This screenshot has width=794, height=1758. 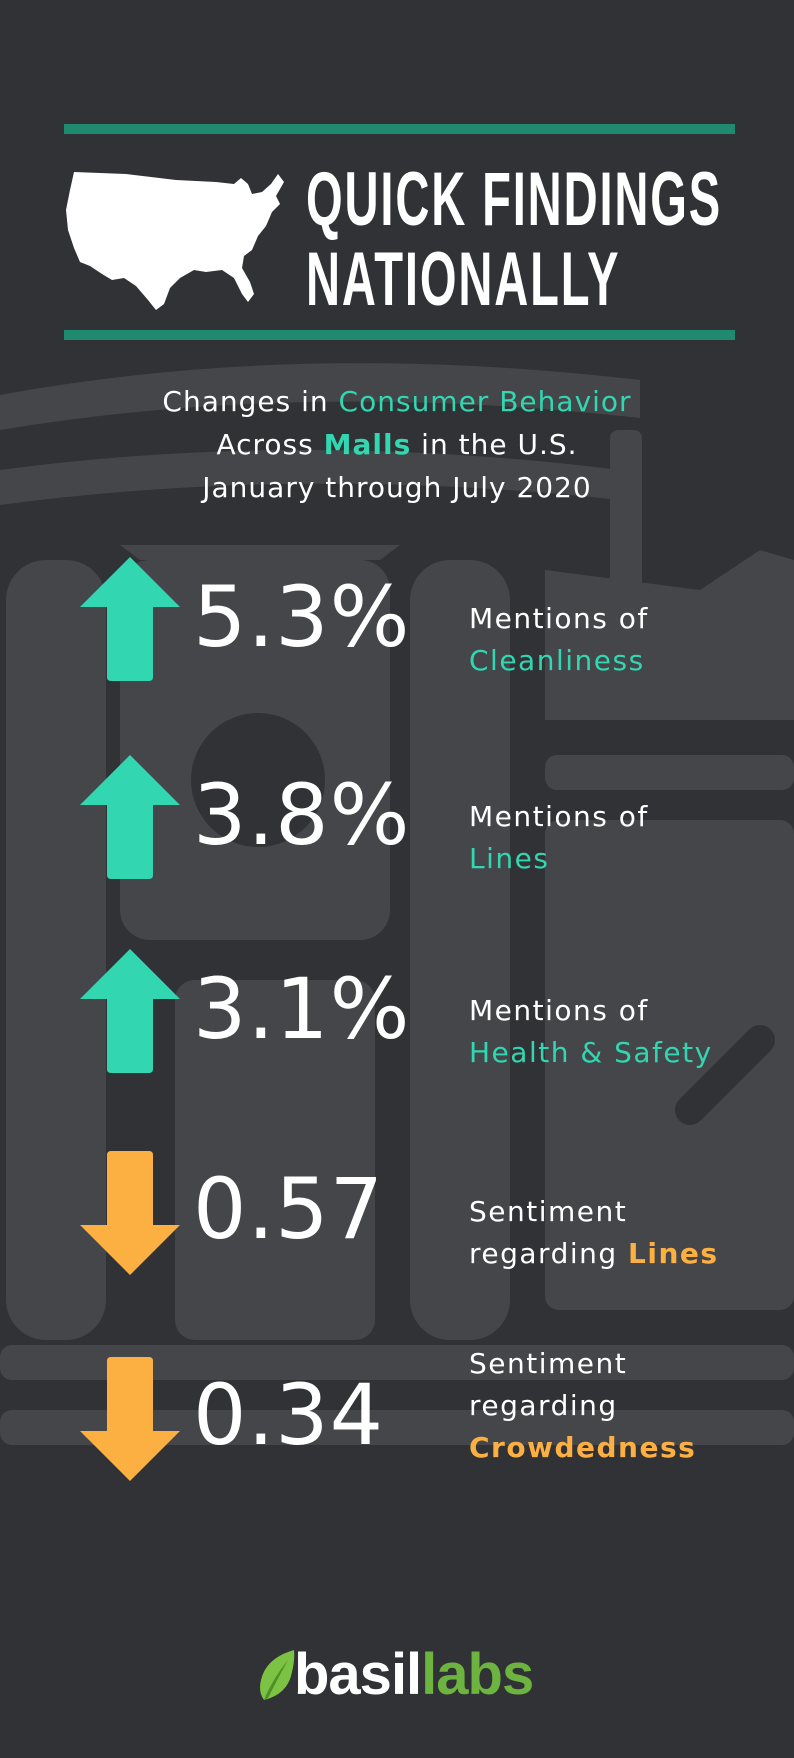 What do you see at coordinates (543, 1405) in the screenshot?
I see `finding-label-line-2: regarding` at bounding box center [543, 1405].